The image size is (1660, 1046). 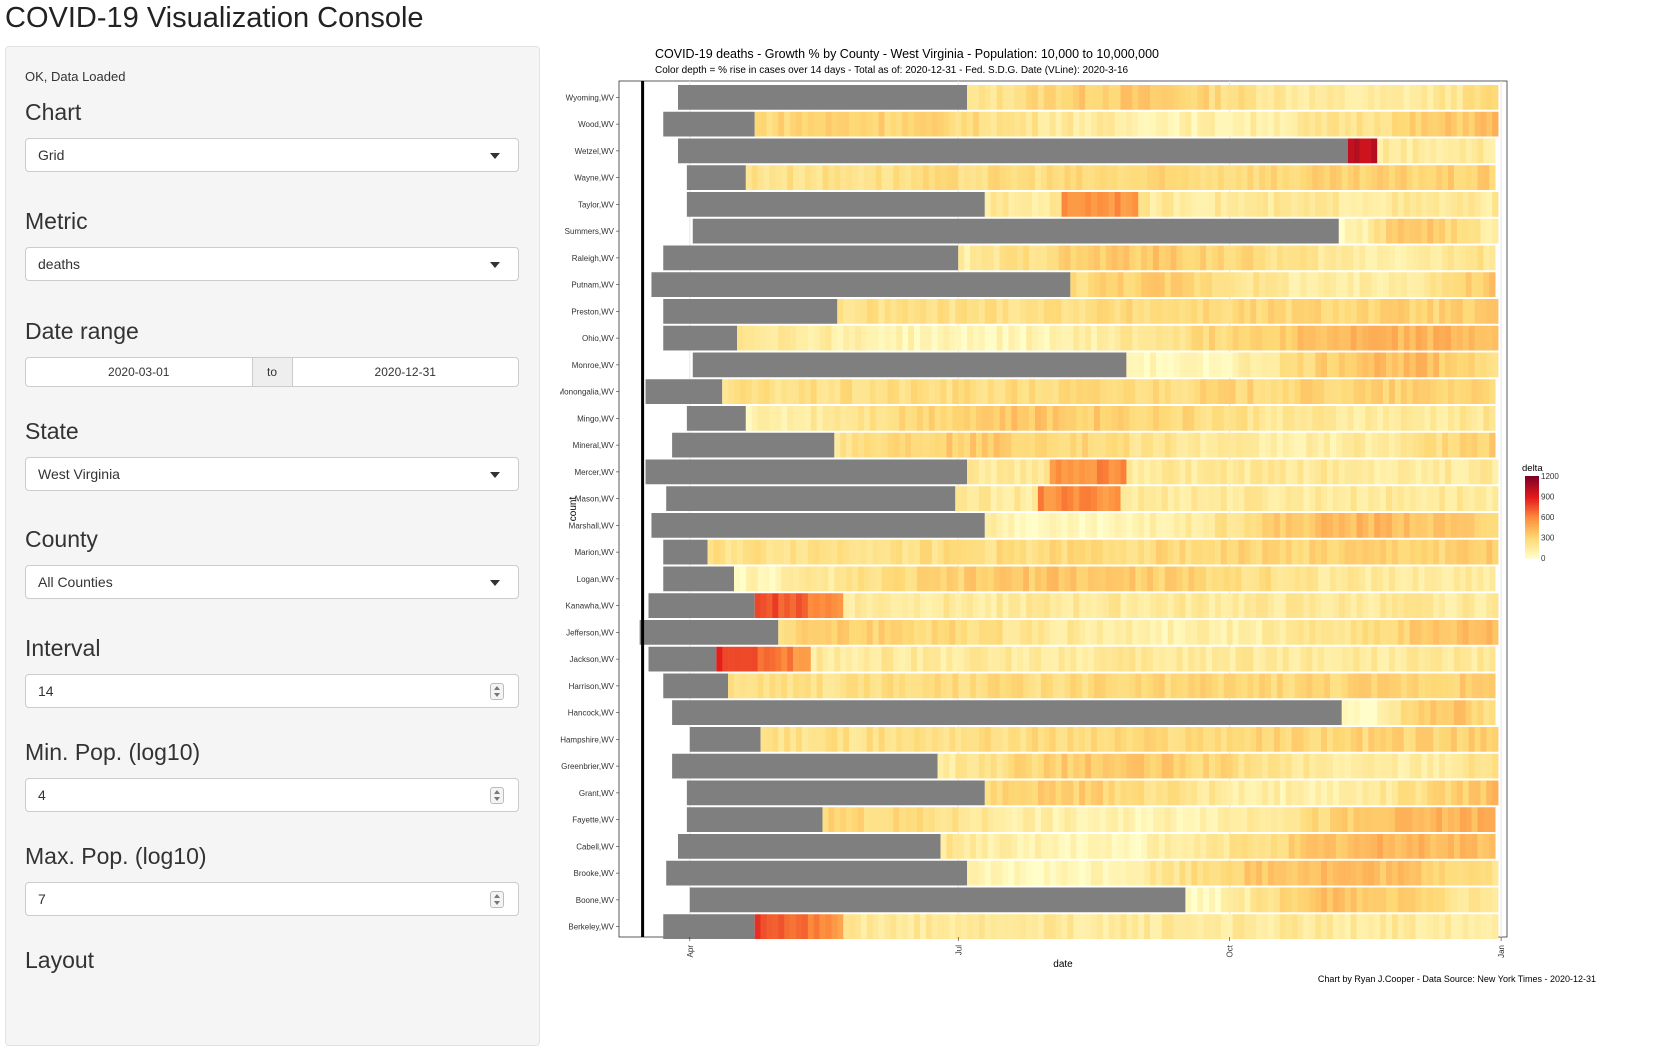 I want to click on interval-input: 14, so click(x=272, y=691).